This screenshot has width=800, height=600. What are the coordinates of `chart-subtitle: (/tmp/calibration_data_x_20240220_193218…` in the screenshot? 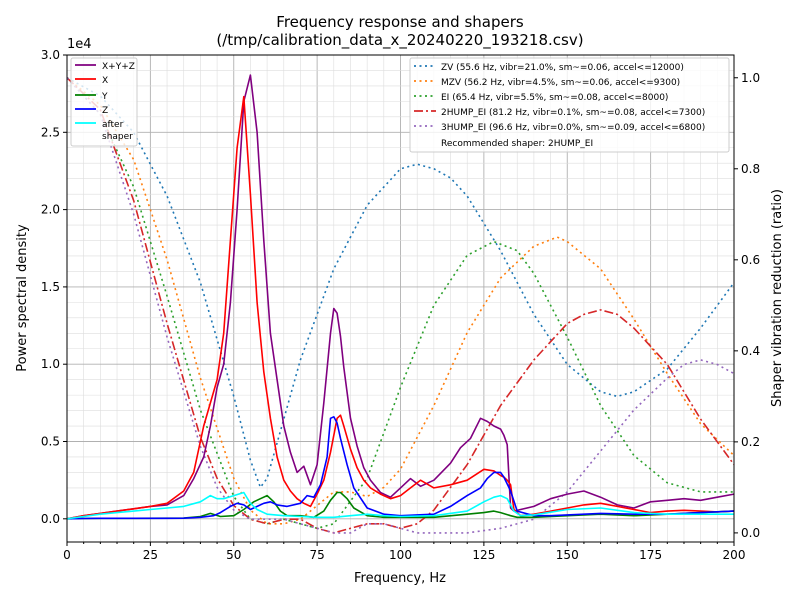 It's located at (399, 40).